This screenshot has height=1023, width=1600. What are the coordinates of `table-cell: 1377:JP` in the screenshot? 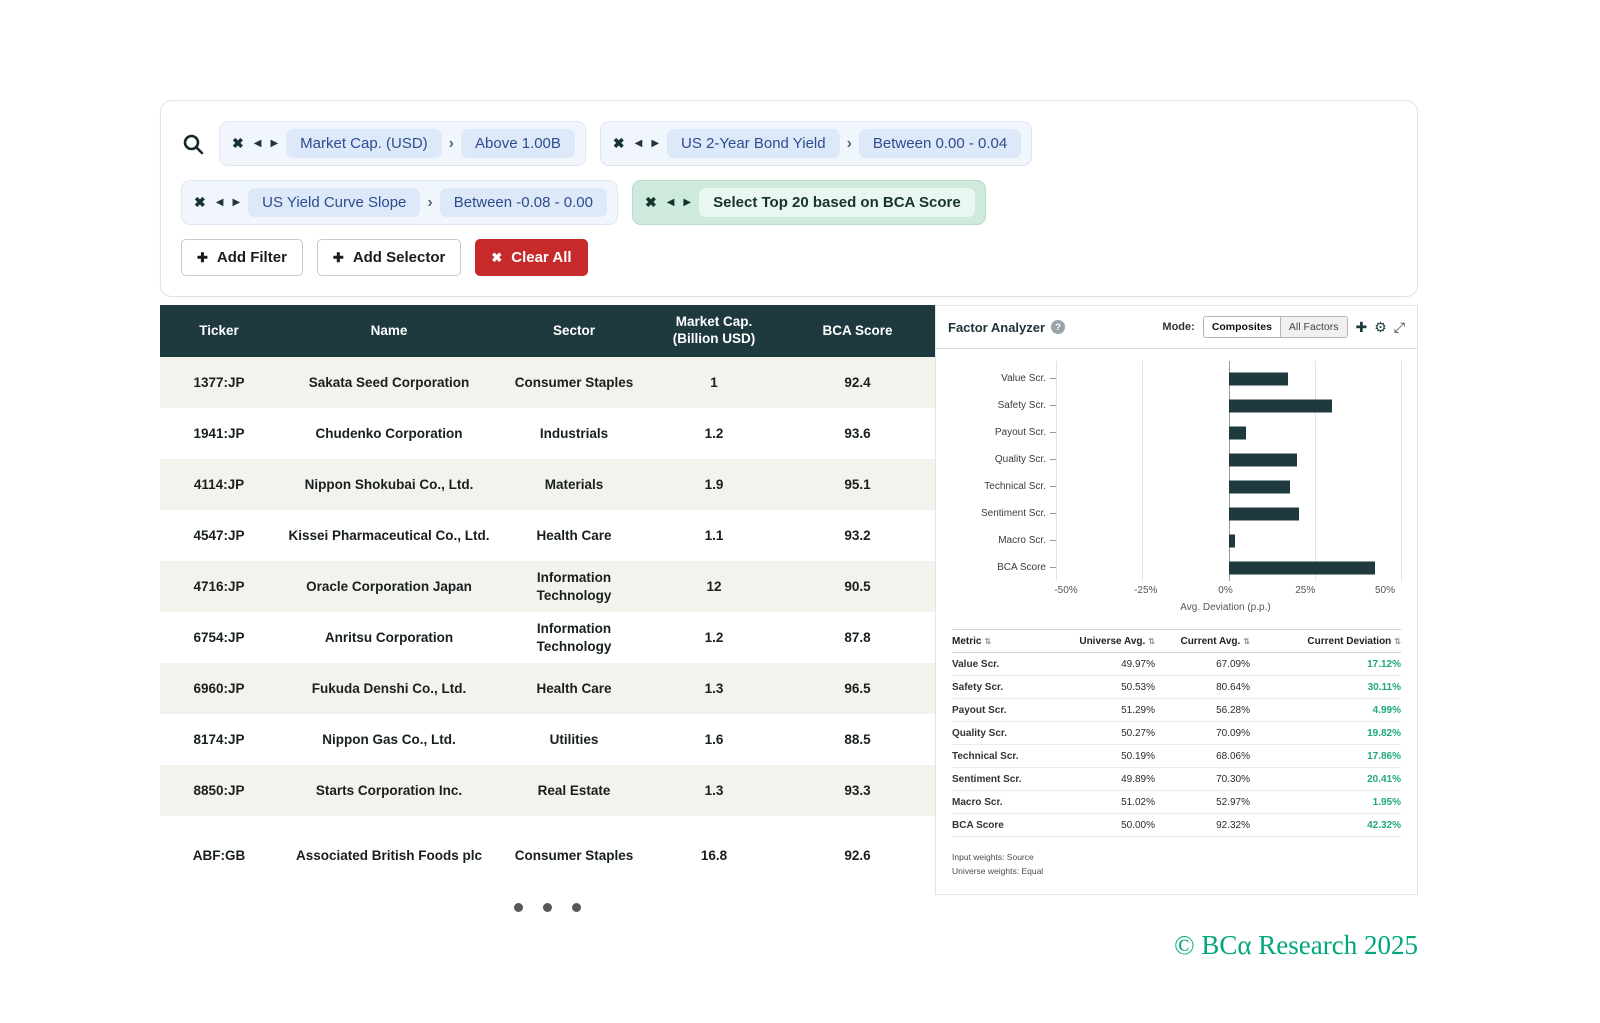 It's located at (219, 382).